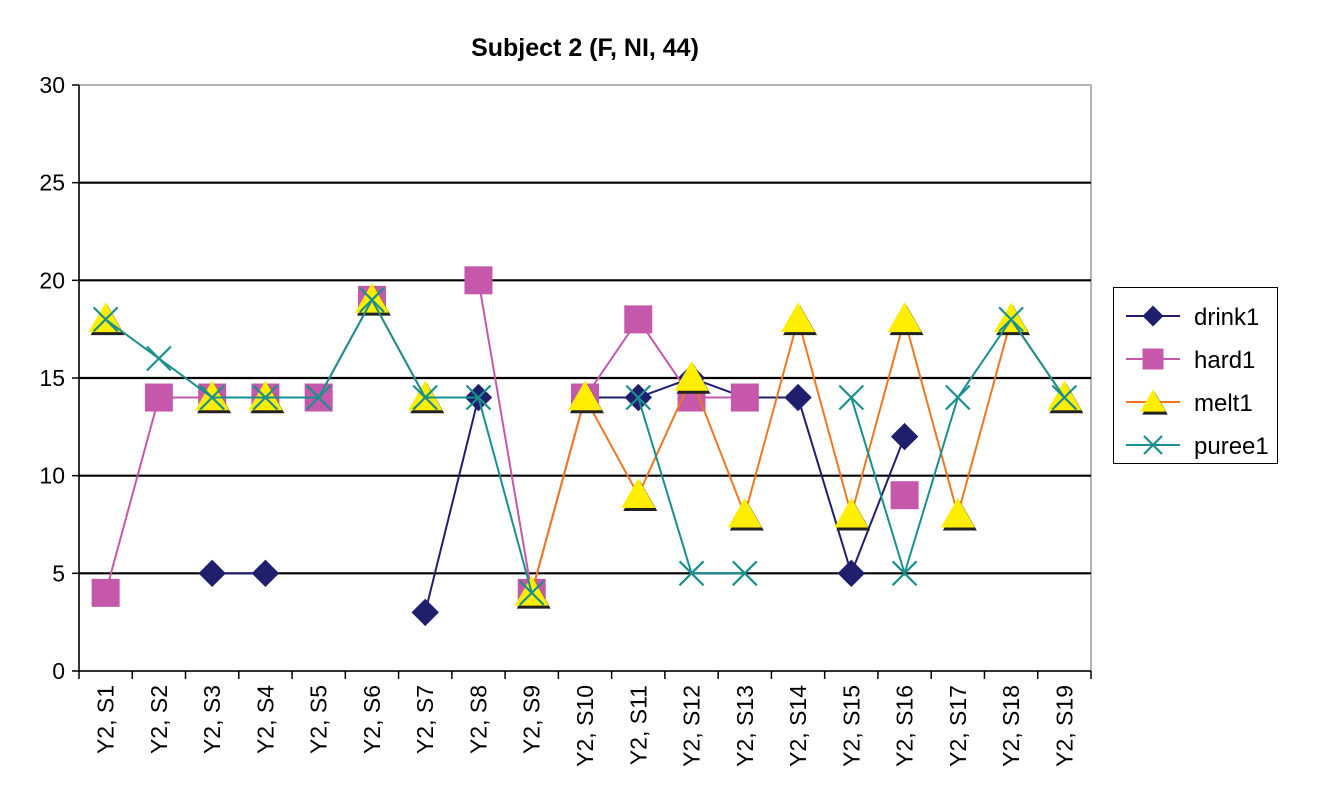 This screenshot has width=1319, height=797. I want to click on legend: drink1 hard1 melt1 puree1, so click(1195, 375).